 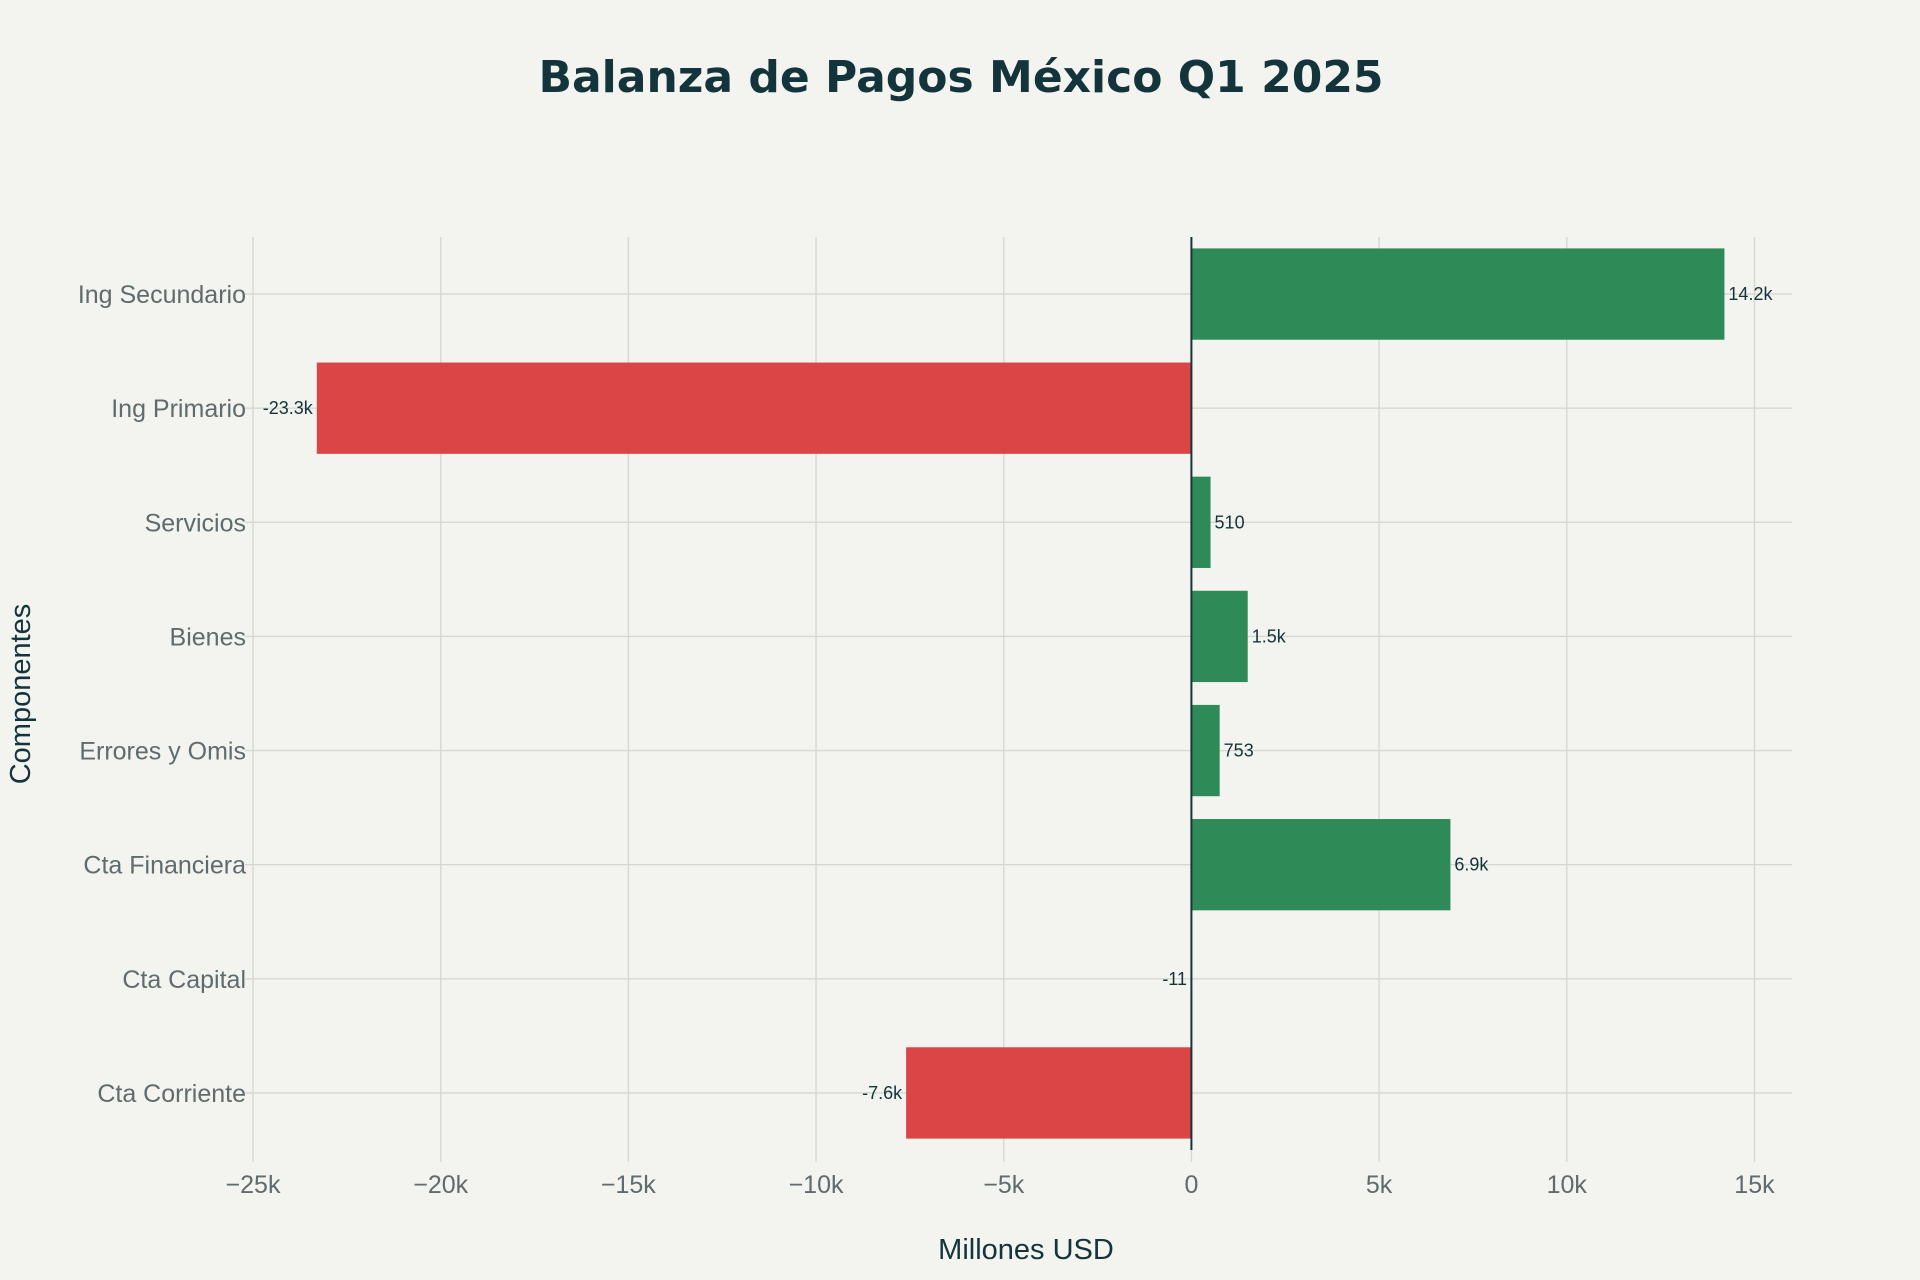 I want to click on data-label: 753, so click(x=1239, y=751).